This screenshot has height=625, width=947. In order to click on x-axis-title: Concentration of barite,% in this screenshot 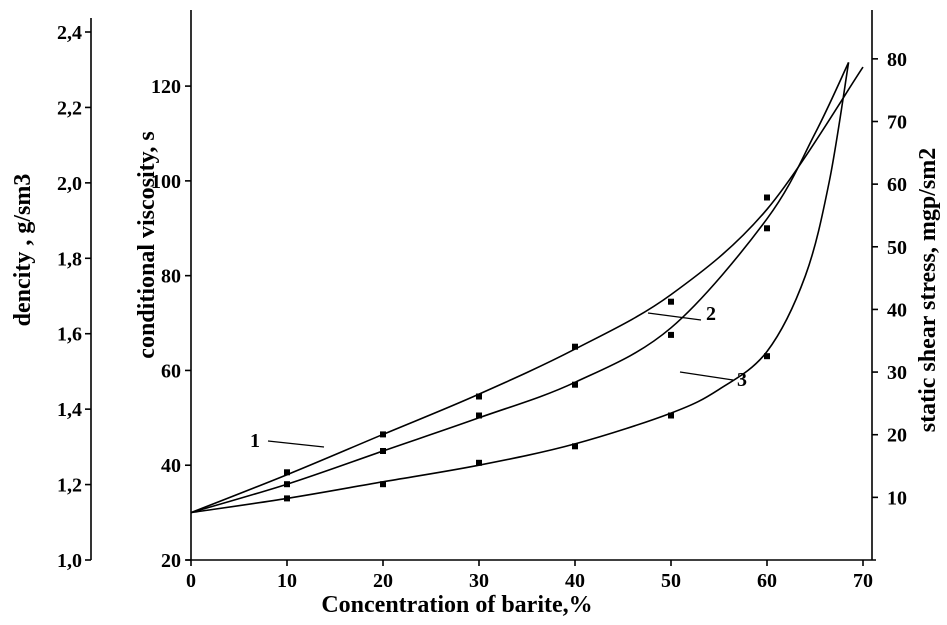, I will do `click(456, 605)`.